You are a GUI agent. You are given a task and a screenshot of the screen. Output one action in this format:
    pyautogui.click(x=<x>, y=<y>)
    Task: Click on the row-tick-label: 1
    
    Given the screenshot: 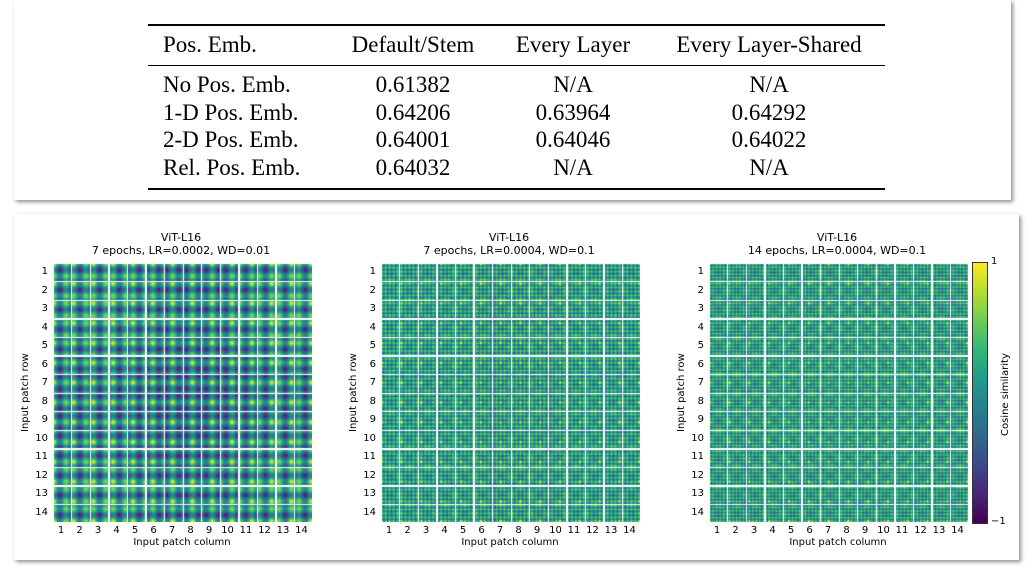 What is the action you would take?
    pyautogui.click(x=372, y=271)
    